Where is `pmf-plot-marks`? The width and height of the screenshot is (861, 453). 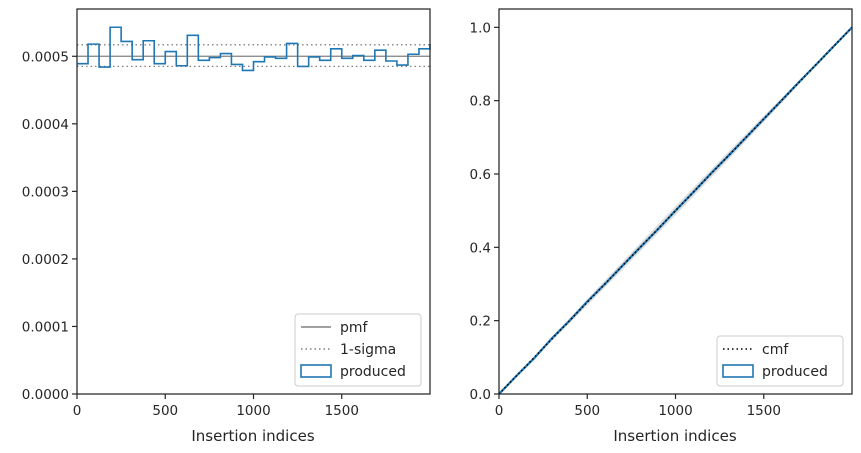 pmf-plot-marks is located at coordinates (254, 49).